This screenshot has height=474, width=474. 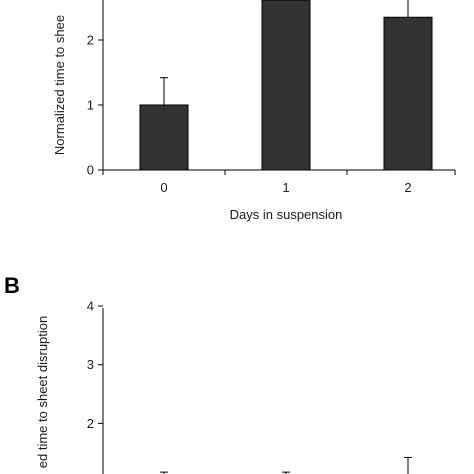 I want to click on panel-letter-b: B, so click(x=12, y=285).